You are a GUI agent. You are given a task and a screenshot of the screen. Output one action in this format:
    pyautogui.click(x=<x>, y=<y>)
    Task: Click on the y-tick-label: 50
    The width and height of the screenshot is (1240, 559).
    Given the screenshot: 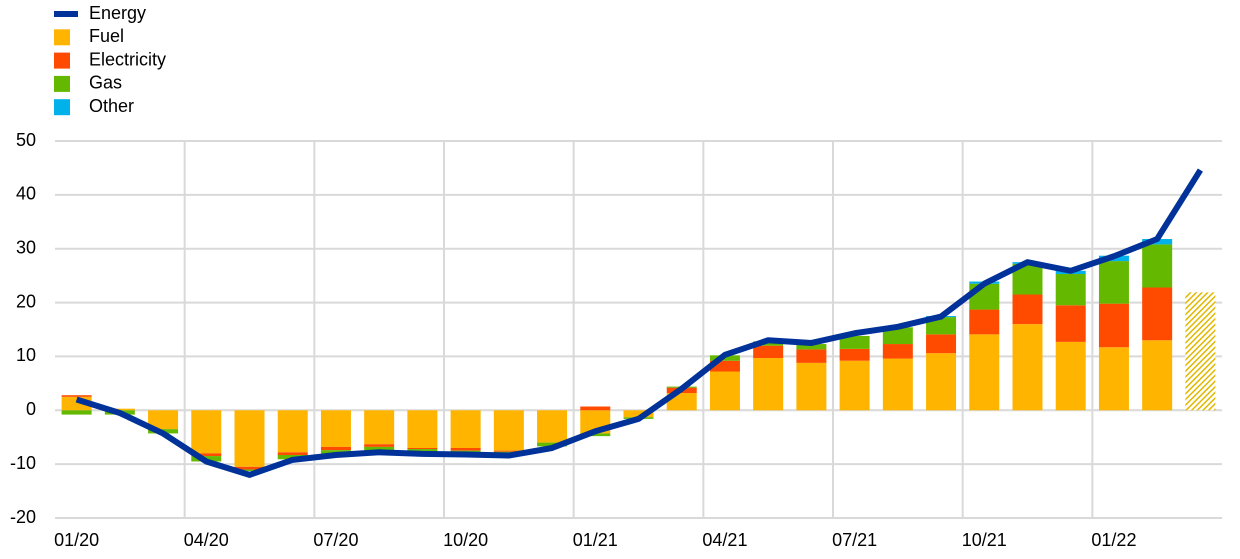 What is the action you would take?
    pyautogui.click(x=26, y=140)
    